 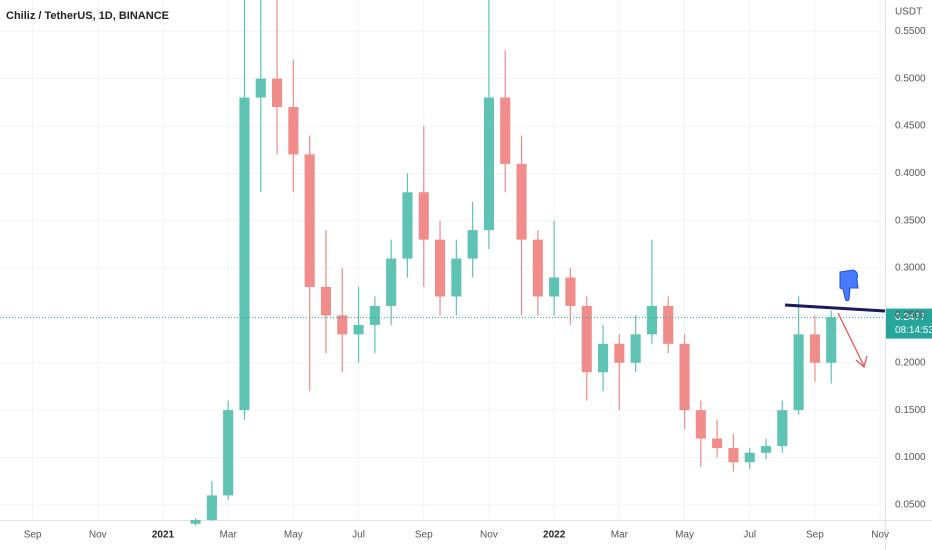 What do you see at coordinates (910, 362) in the screenshot?
I see `y-tick-label: 0.2000` at bounding box center [910, 362].